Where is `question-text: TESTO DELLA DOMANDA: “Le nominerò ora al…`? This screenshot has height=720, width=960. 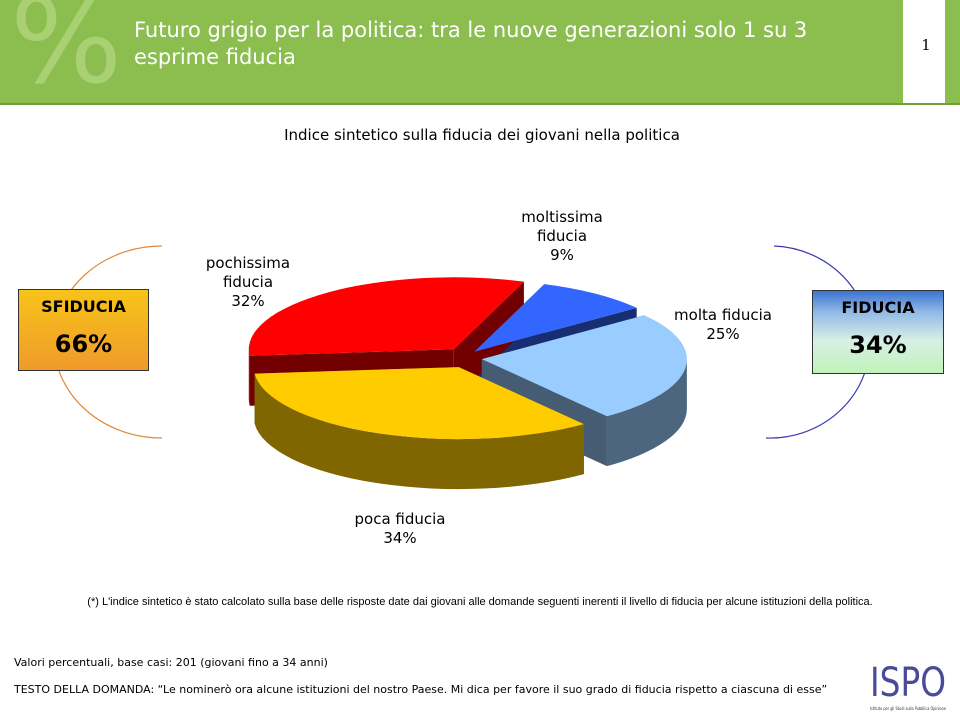 question-text: TESTO DELLA DOMANDA: “Le nominerò ora al… is located at coordinates (421, 689).